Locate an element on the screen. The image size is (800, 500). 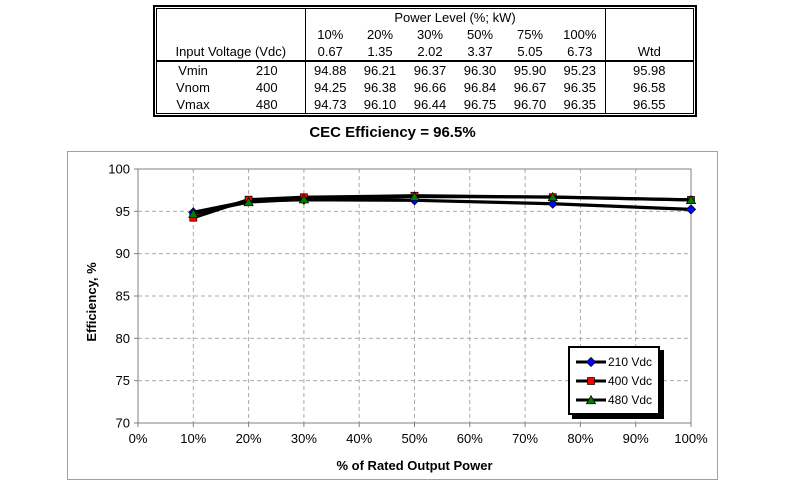
cell-value: 94.88 is located at coordinates (329, 70).